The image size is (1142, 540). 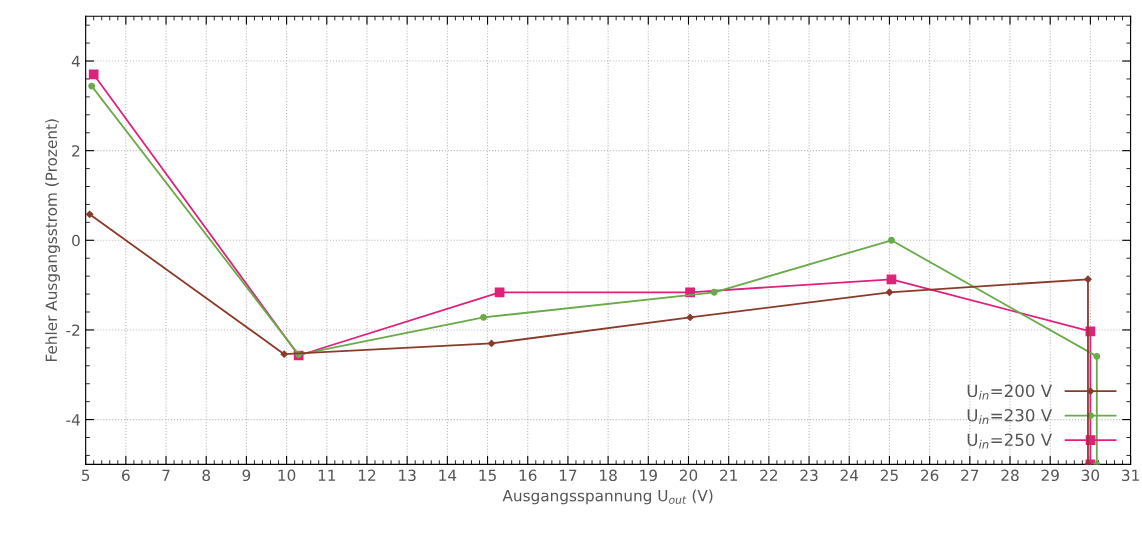 What do you see at coordinates (809, 475) in the screenshot?
I see `x-tick-label: 23` at bounding box center [809, 475].